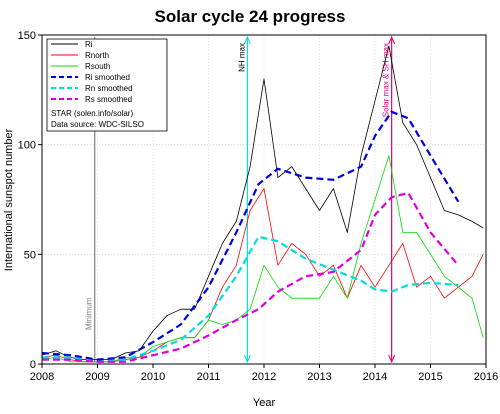 The width and height of the screenshot is (500, 414). I want to click on x-axis-label: Year, so click(264, 403).